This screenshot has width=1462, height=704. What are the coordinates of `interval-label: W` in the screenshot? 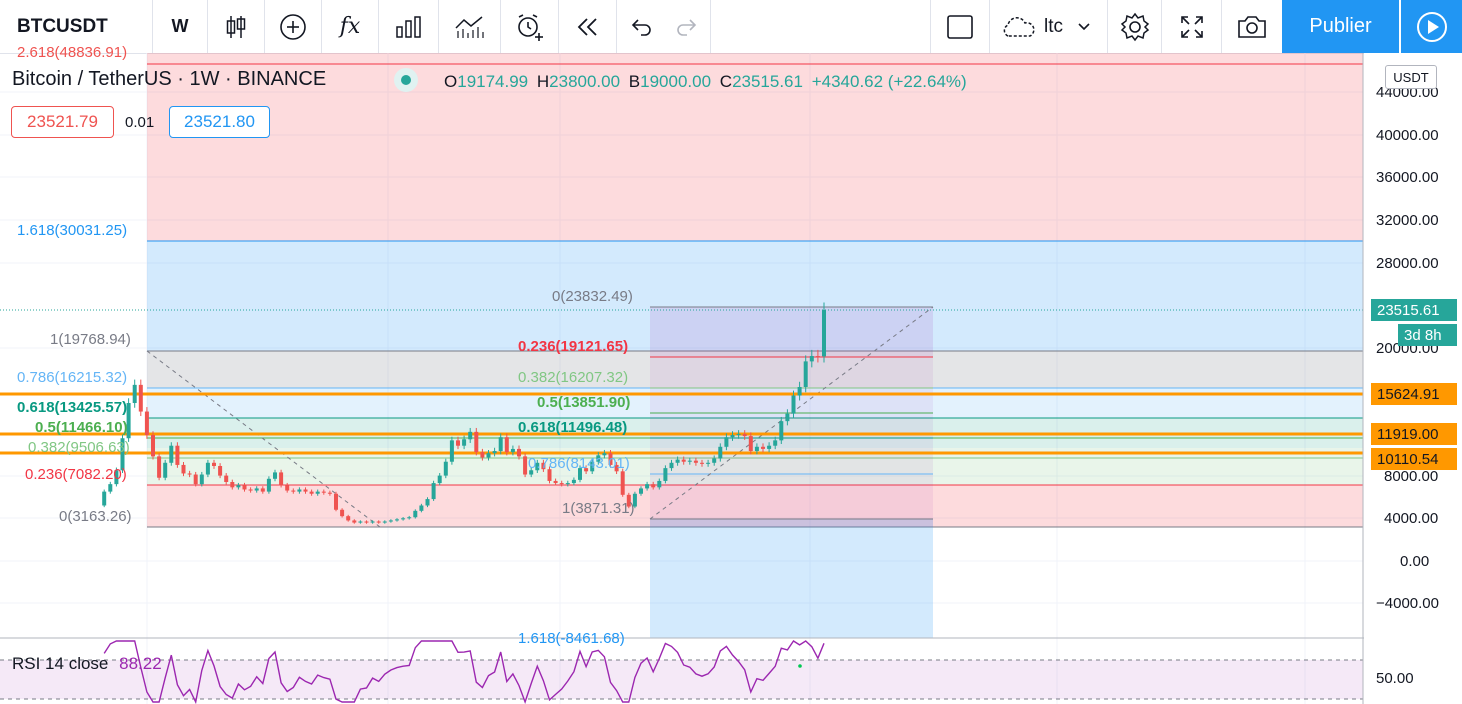 It's located at (180, 26).